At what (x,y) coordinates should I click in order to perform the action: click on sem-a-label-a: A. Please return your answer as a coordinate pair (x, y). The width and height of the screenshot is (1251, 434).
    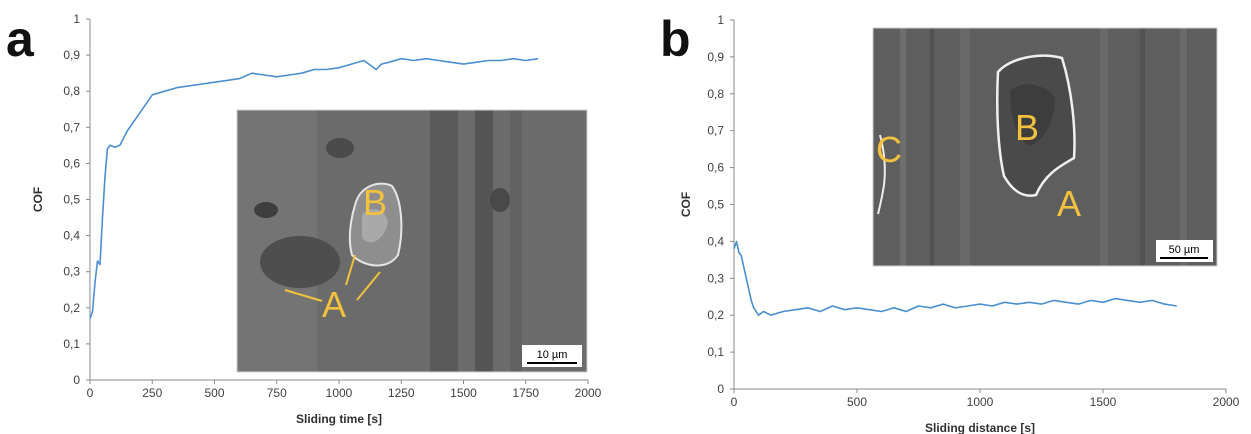
    Looking at the image, I should click on (334, 304).